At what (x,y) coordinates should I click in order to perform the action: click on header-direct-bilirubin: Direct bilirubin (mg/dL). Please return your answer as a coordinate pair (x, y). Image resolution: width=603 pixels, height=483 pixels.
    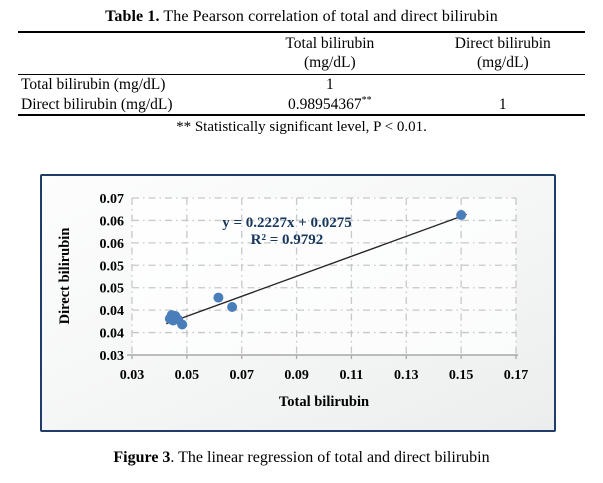
    Looking at the image, I should click on (502, 53).